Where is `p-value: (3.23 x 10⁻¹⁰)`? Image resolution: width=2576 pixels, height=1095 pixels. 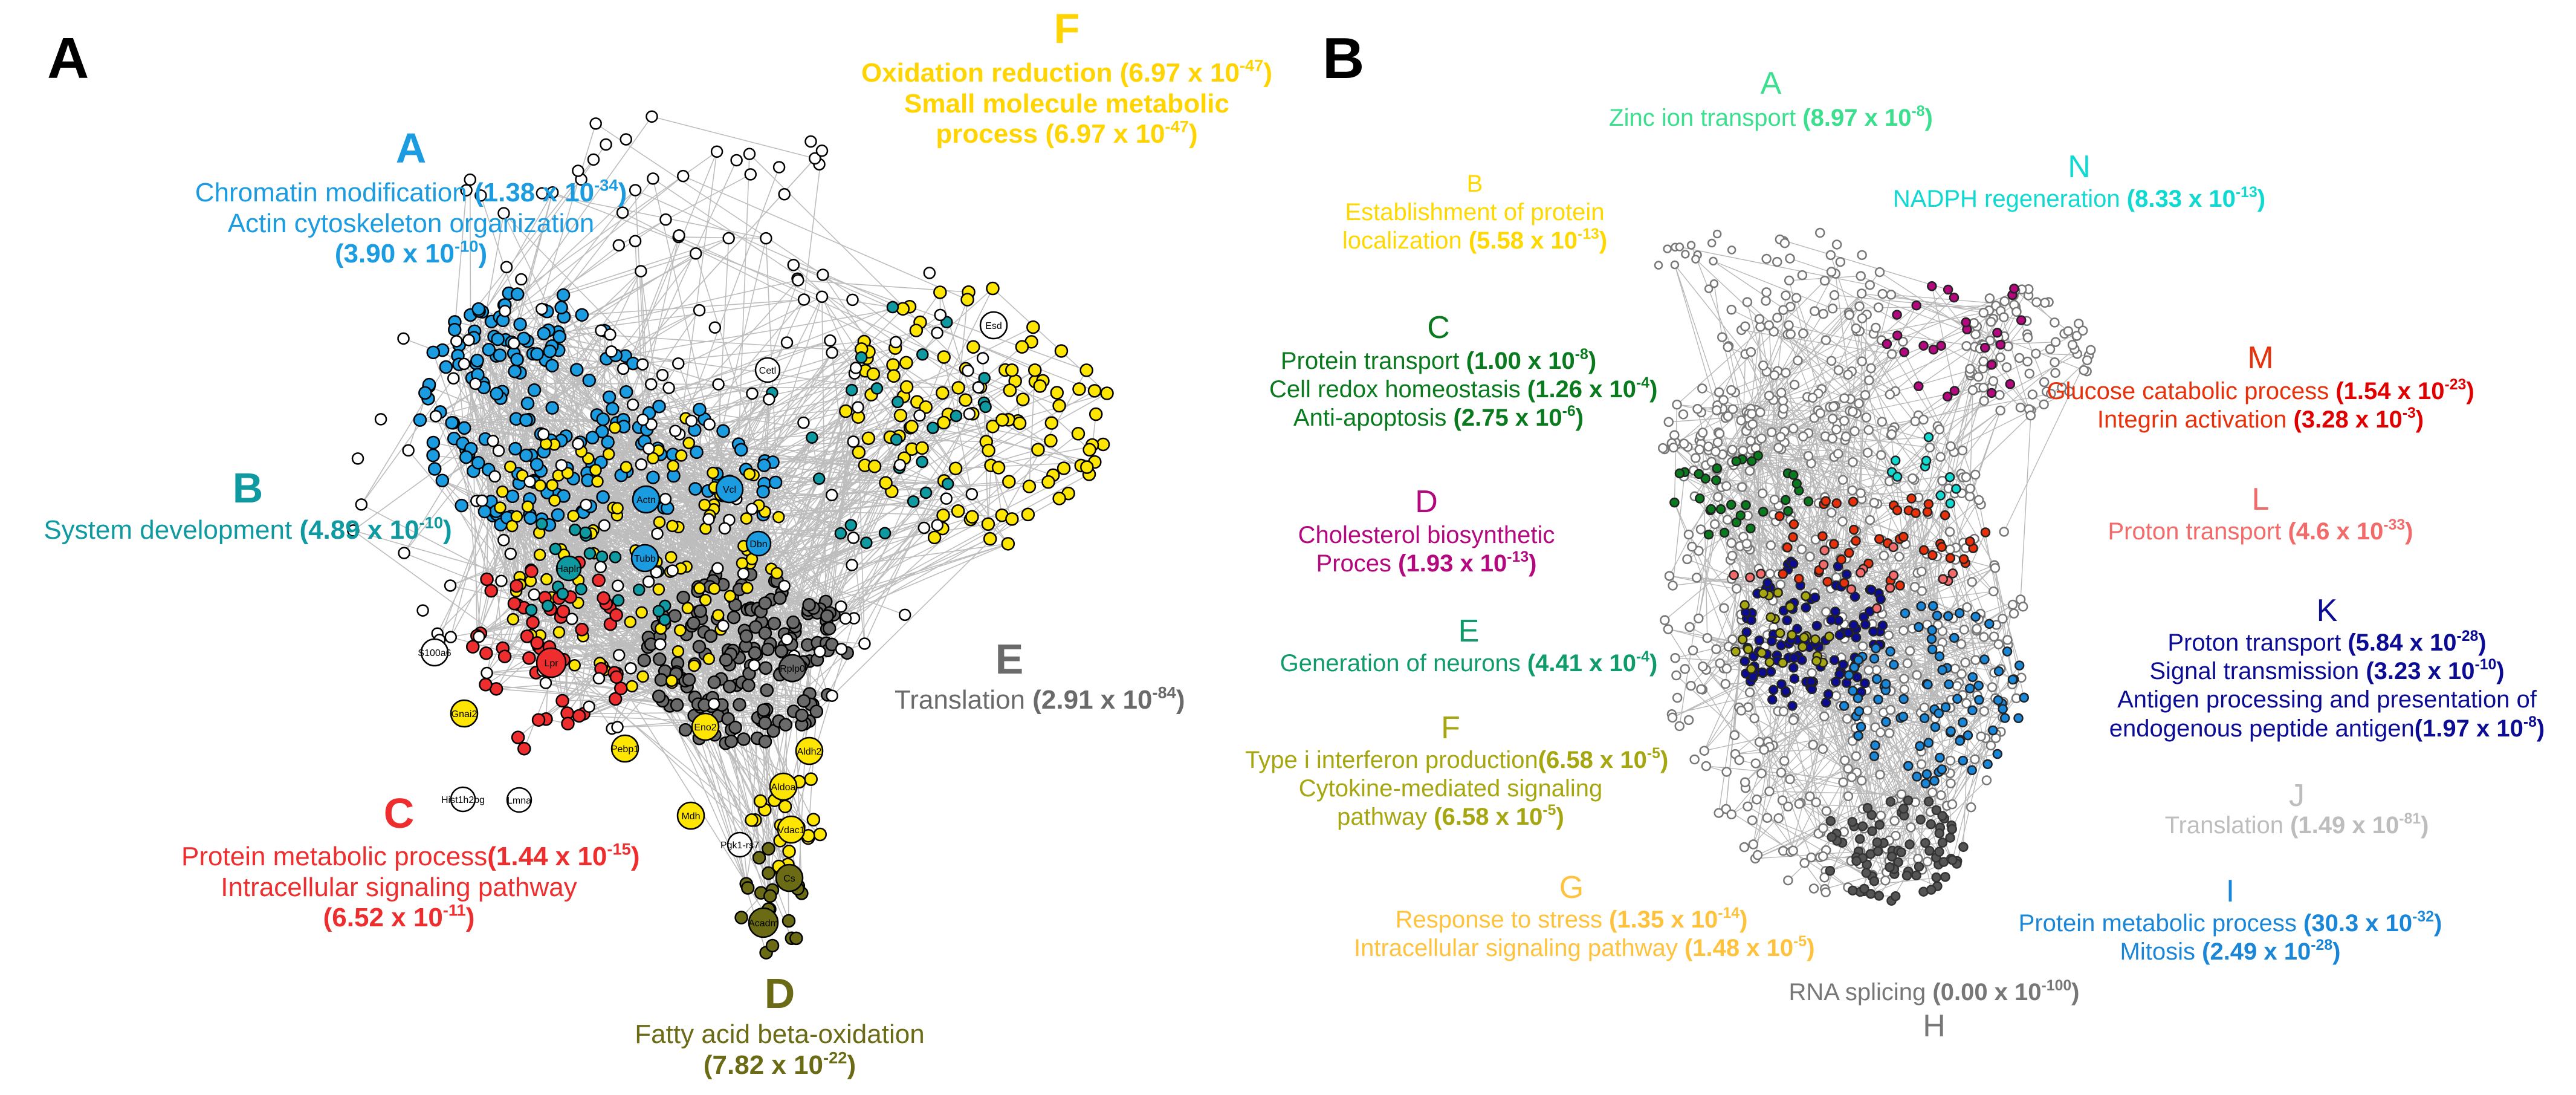
p-value: (3.23 x 10⁻¹⁰) is located at coordinates (2435, 671).